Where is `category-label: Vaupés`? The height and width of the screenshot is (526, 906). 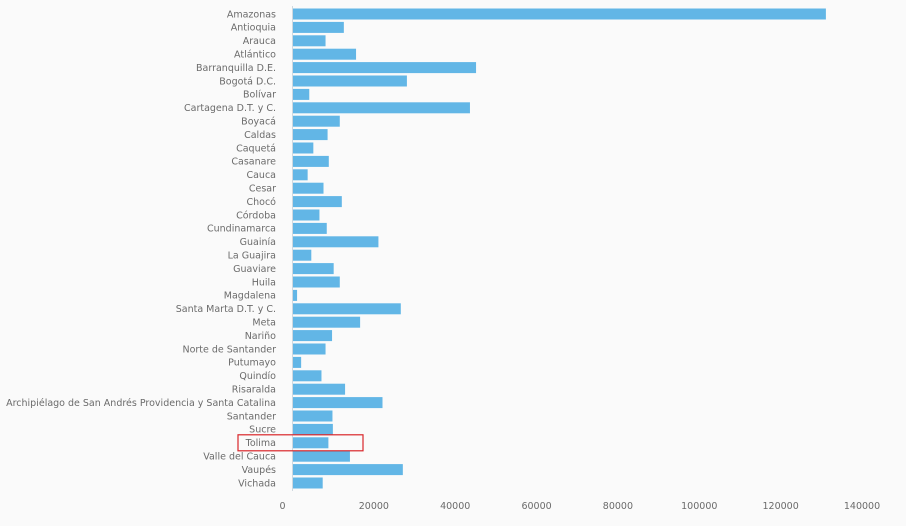
category-label: Vaupés is located at coordinates (259, 470).